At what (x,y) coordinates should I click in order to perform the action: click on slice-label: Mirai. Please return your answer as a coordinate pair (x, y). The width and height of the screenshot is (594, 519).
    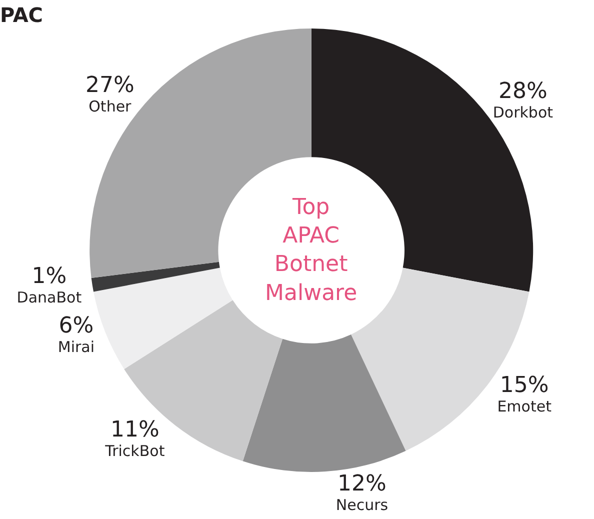
    Looking at the image, I should click on (76, 347).